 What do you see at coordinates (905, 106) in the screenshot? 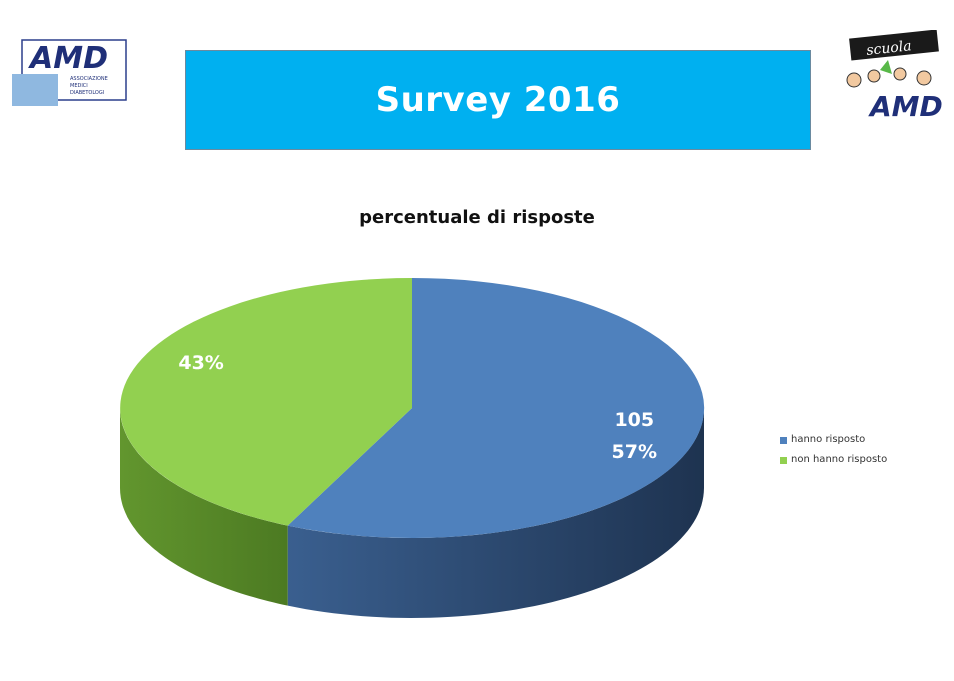
I see `scuola-amd-logo-text: AMD` at bounding box center [905, 106].